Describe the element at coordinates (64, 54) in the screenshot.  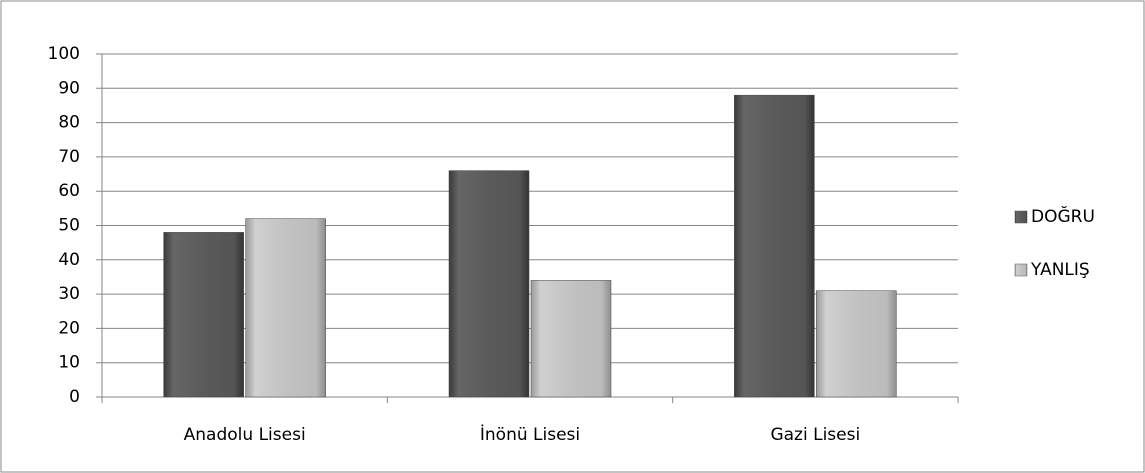
I see `y-tick-label: 100` at that location.